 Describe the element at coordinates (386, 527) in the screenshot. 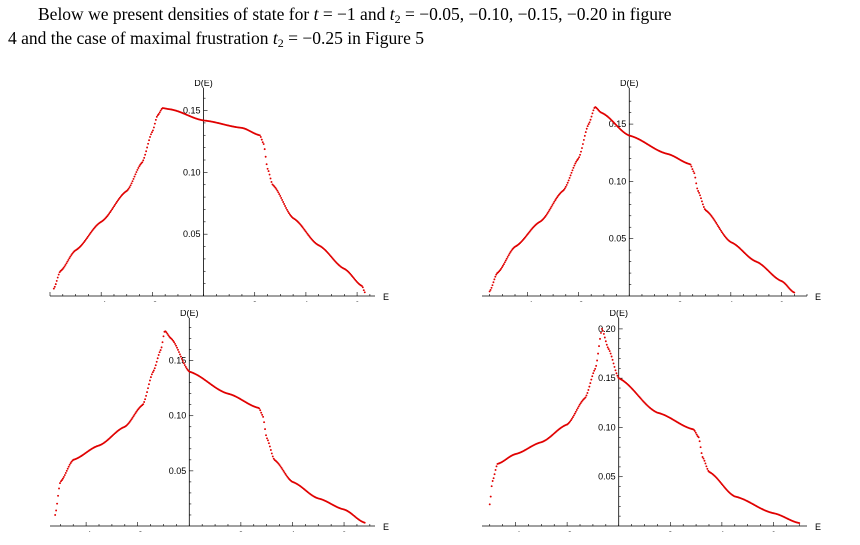

I see `x-axis-label: E` at that location.